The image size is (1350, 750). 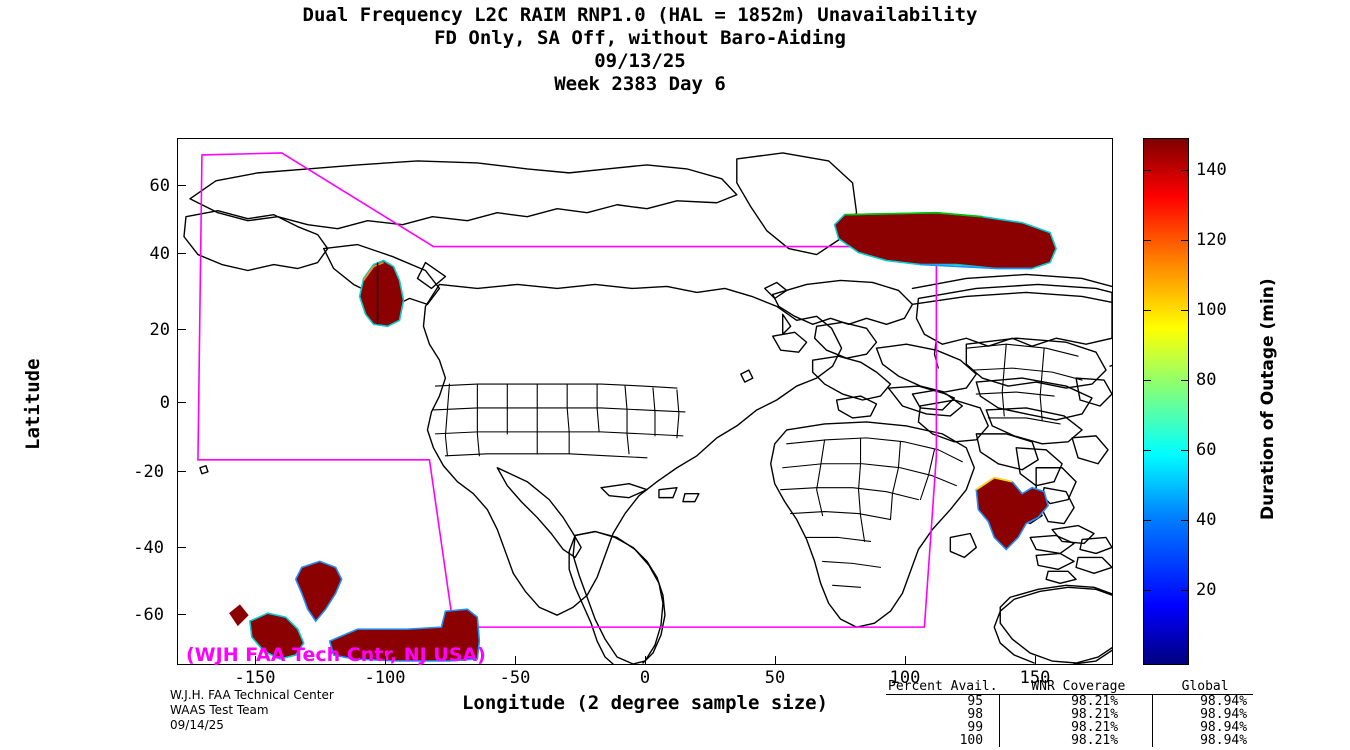 What do you see at coordinates (148, 615) in the screenshot?
I see `ytick-label-m60: -60` at bounding box center [148, 615].